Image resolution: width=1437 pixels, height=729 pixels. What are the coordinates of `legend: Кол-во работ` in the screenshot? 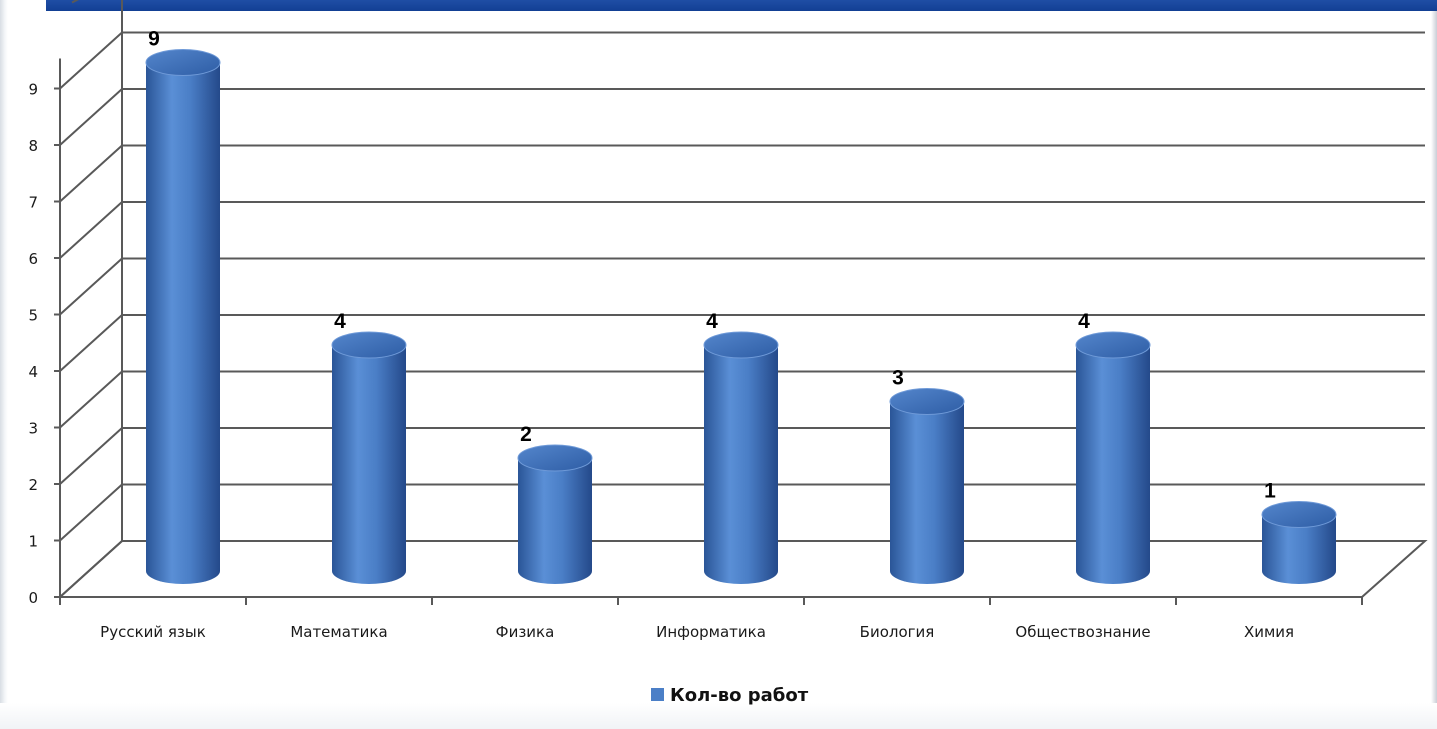 It's located at (730, 695).